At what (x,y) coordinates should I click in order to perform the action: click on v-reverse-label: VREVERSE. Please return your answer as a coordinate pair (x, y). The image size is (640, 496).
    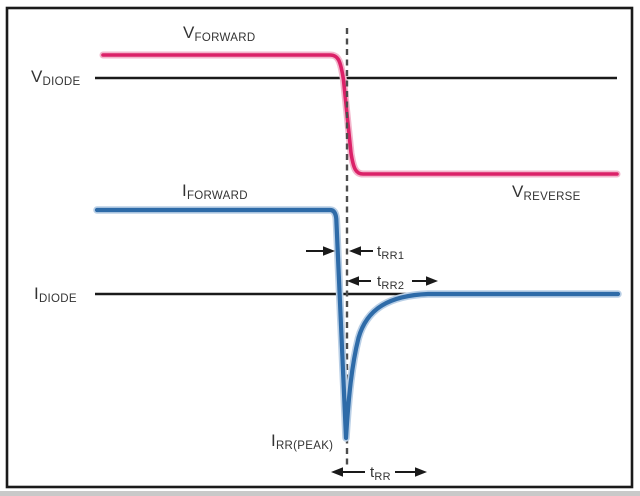
    Looking at the image, I should click on (546, 192).